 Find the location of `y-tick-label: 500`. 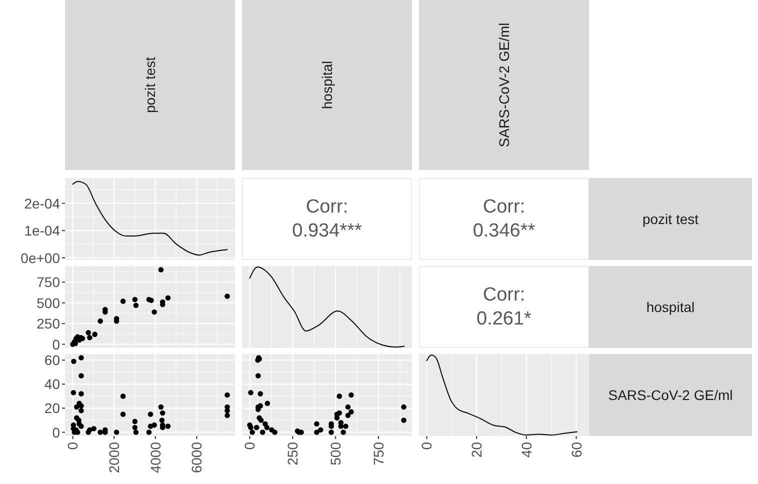

y-tick-label: 500 is located at coordinates (48, 302).